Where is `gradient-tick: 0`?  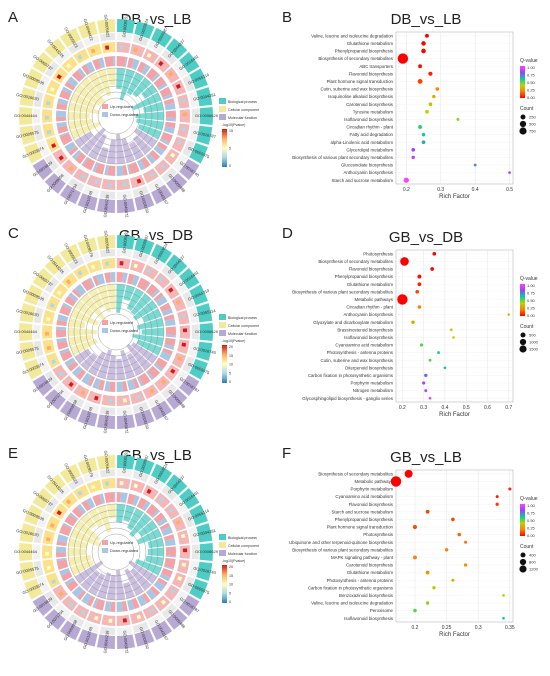 gradient-tick: 0 is located at coordinates (230, 602).